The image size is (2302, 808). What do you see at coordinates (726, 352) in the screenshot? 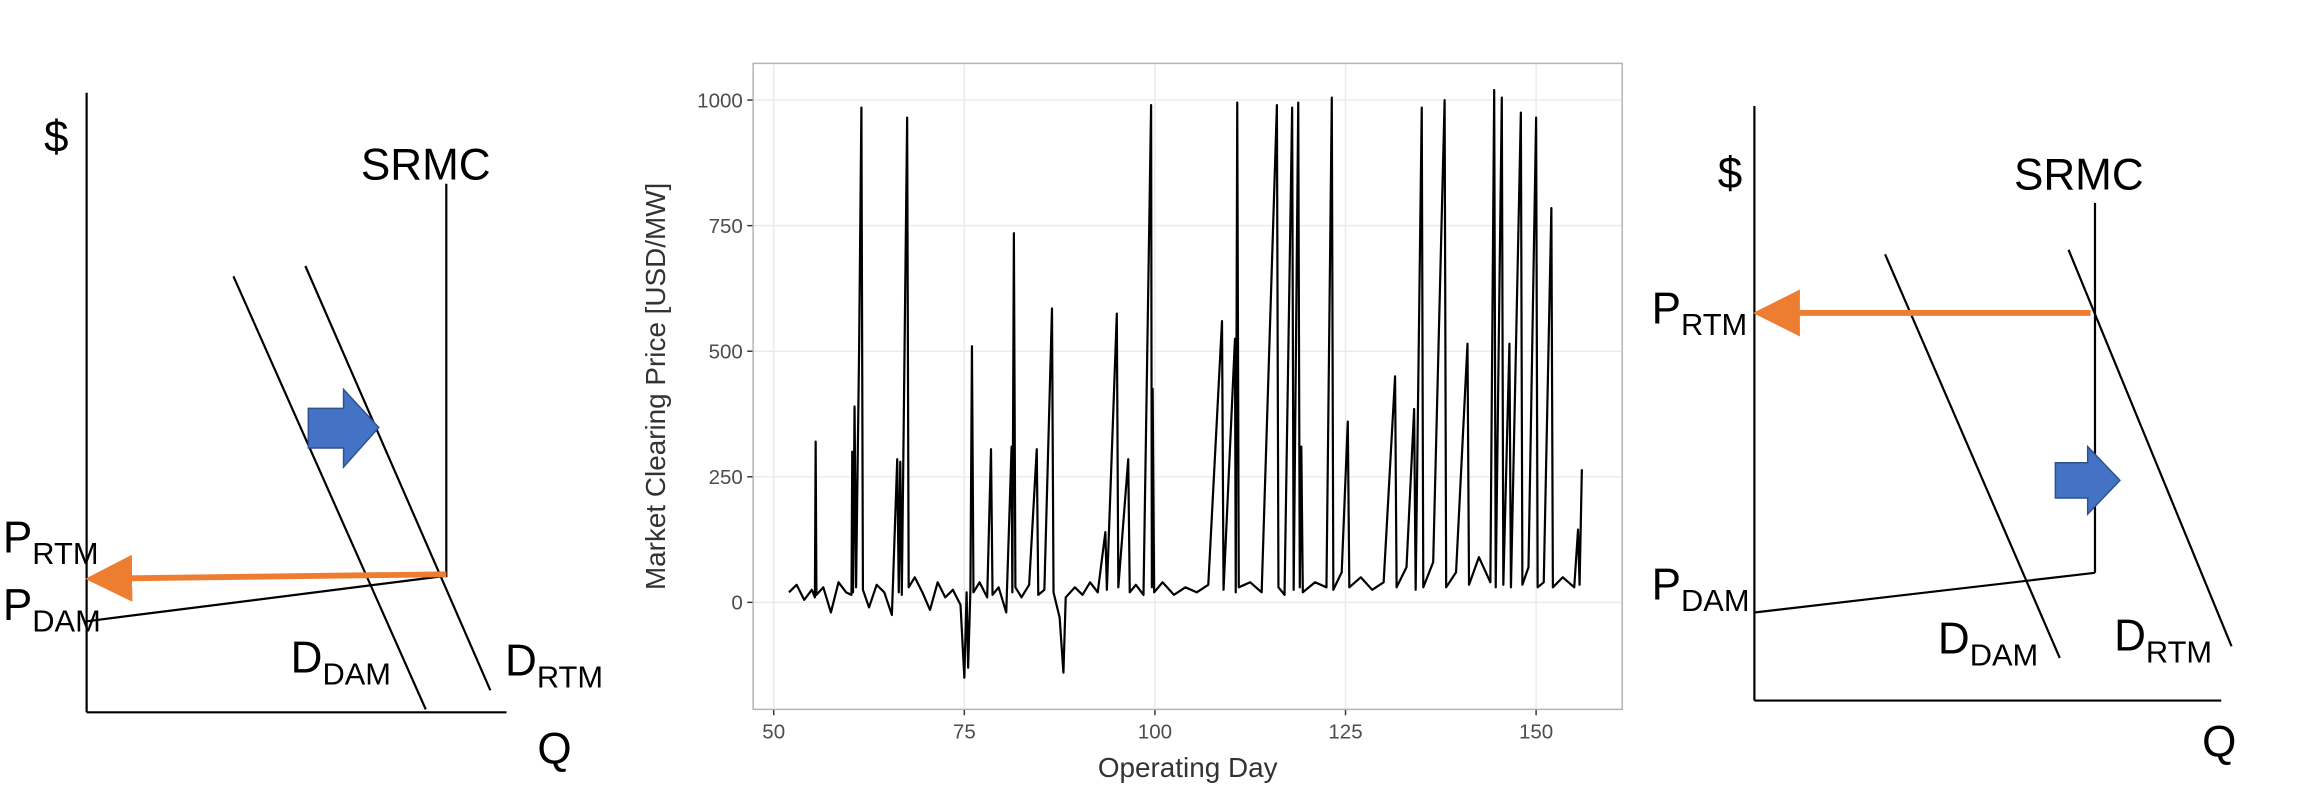
I see `y-tick-label: 500` at bounding box center [726, 352].